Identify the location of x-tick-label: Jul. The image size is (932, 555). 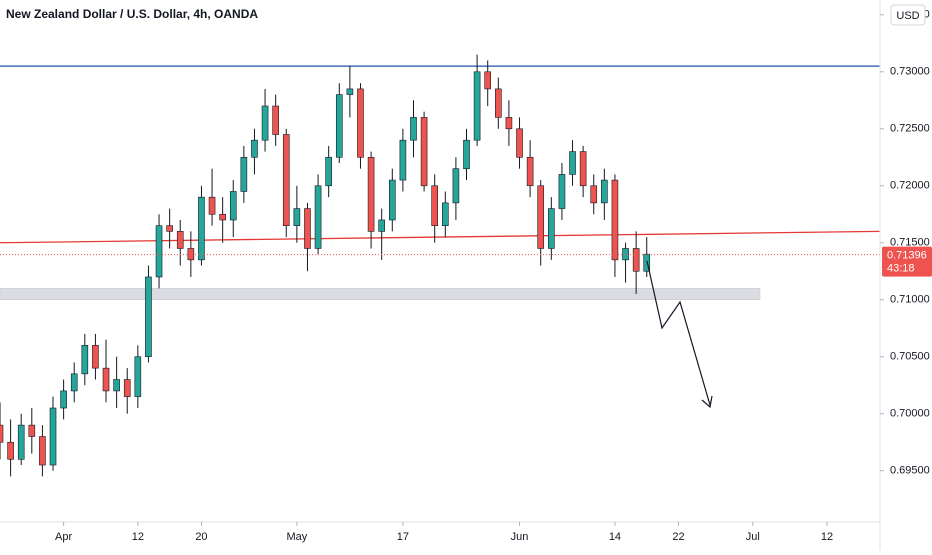
(753, 537).